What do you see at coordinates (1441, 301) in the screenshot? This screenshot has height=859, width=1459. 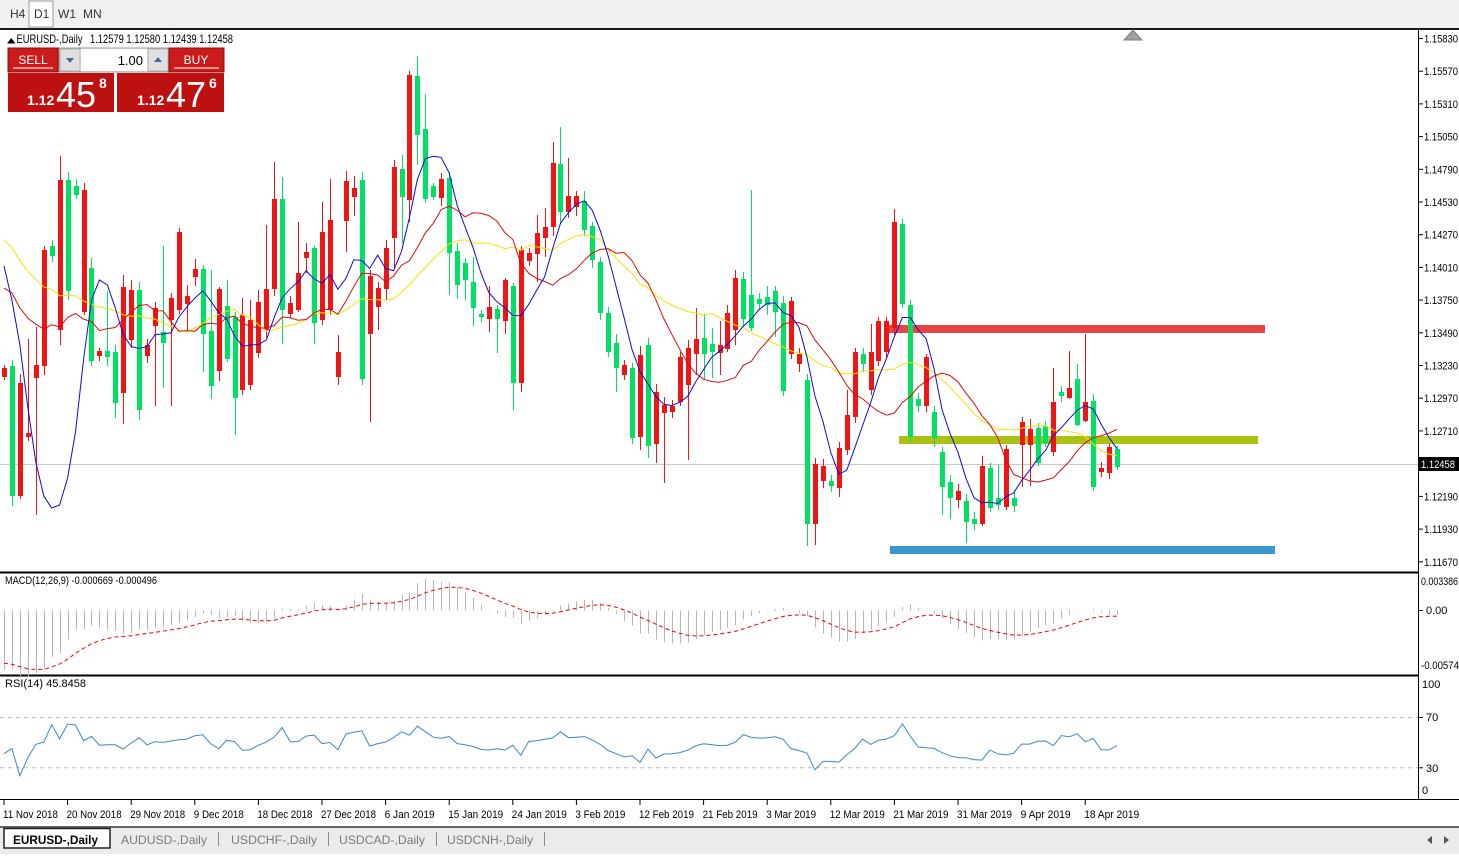 I see `svg-text: 1.13750` at bounding box center [1441, 301].